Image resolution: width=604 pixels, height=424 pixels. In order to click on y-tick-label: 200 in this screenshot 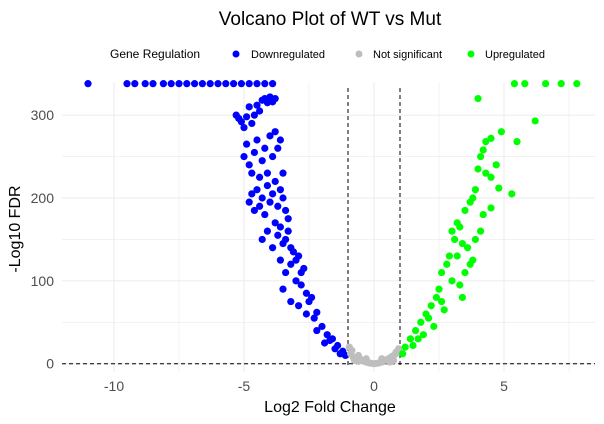, I will do `click(43, 198)`.